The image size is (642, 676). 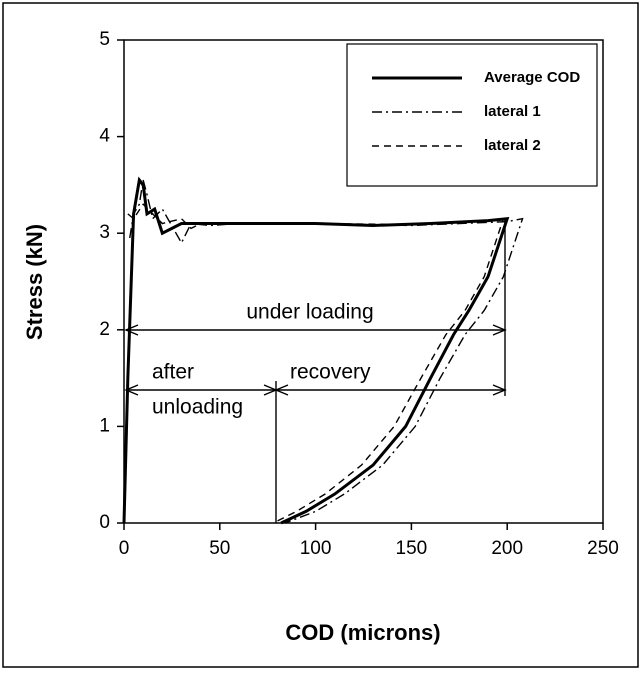 I want to click on y-tick-label: 2, so click(x=104, y=329).